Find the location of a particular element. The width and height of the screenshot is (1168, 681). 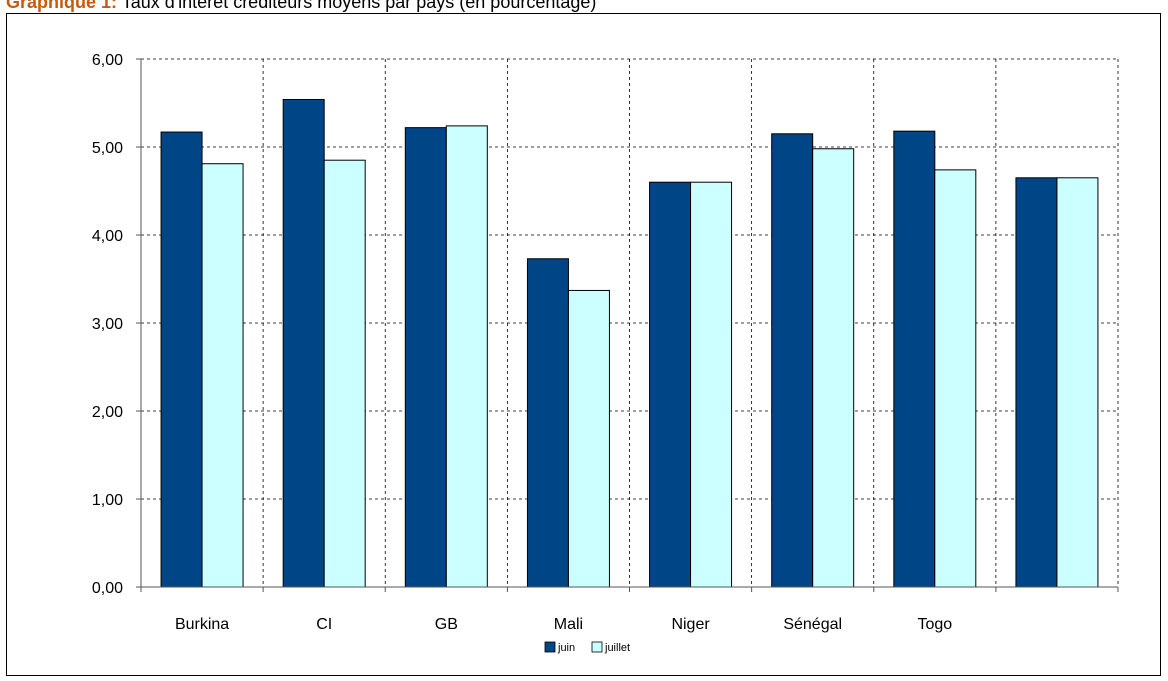

x-tick-label: Togo is located at coordinates (934, 624).